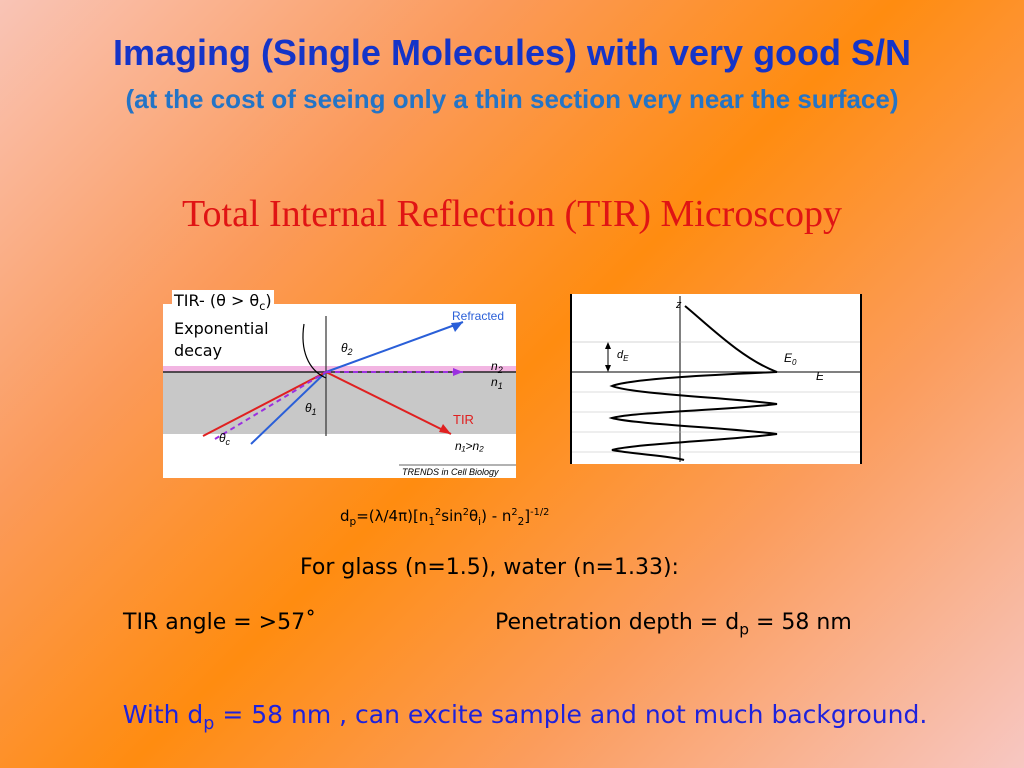  I want to click on svg-text: n2, so click(497, 367).